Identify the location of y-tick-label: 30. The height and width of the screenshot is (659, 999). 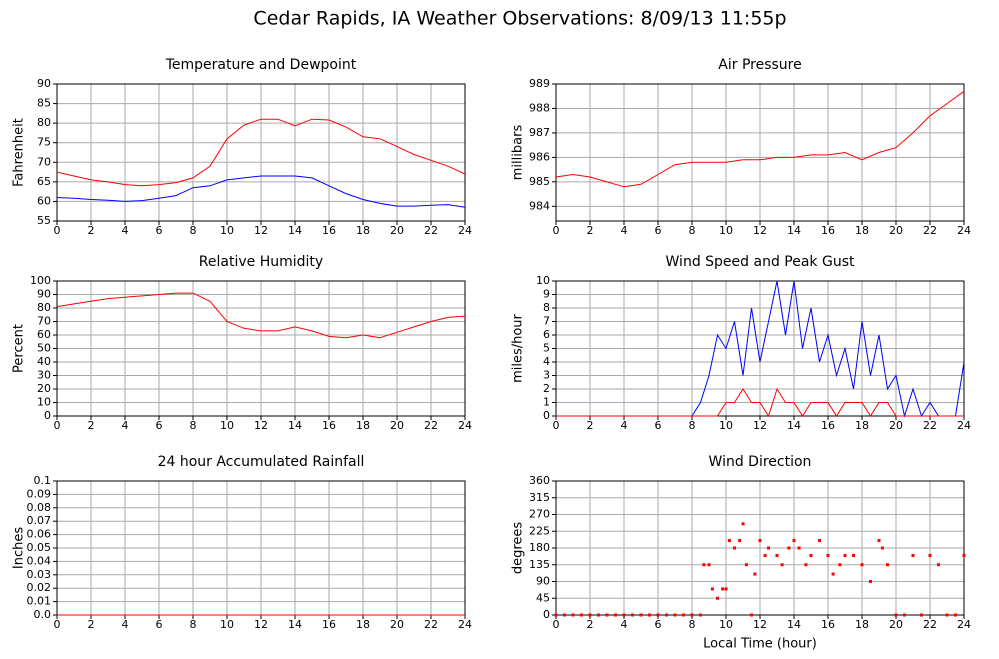
(44, 375).